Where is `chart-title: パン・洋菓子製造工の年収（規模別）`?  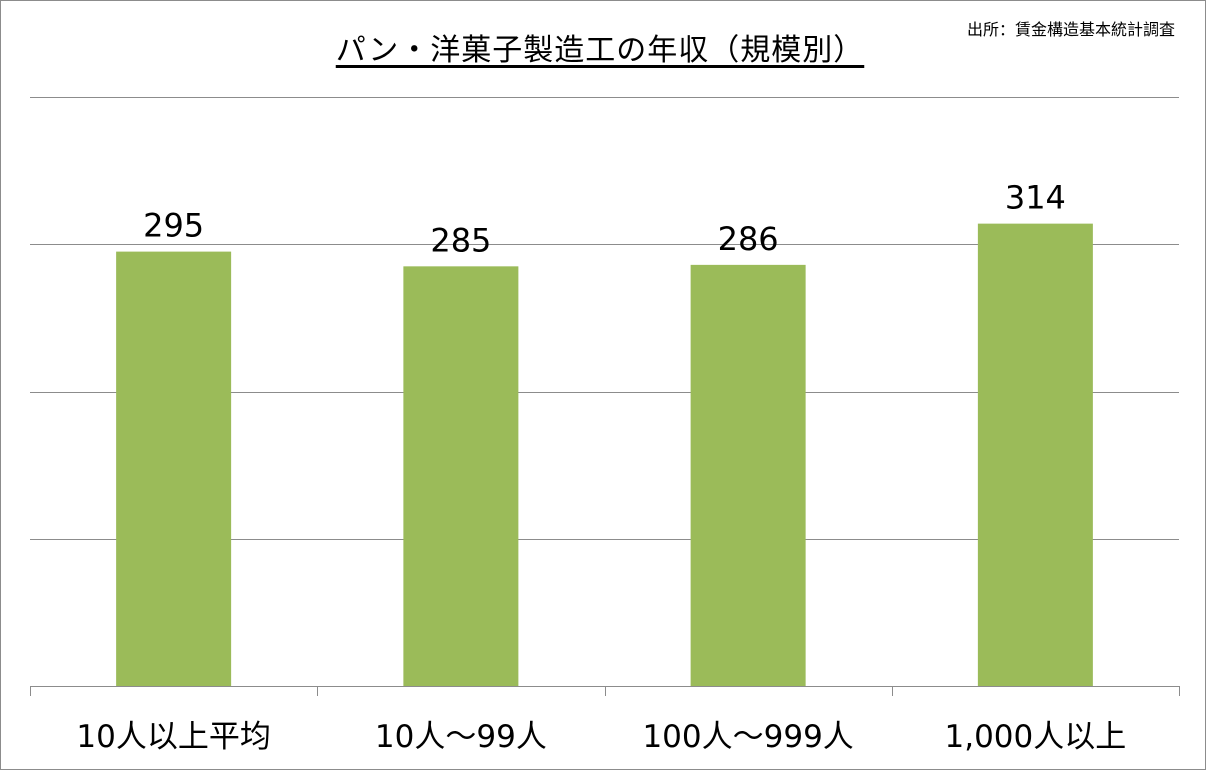
chart-title: パン・洋菓子製造工の年収（規模別） is located at coordinates (600, 50).